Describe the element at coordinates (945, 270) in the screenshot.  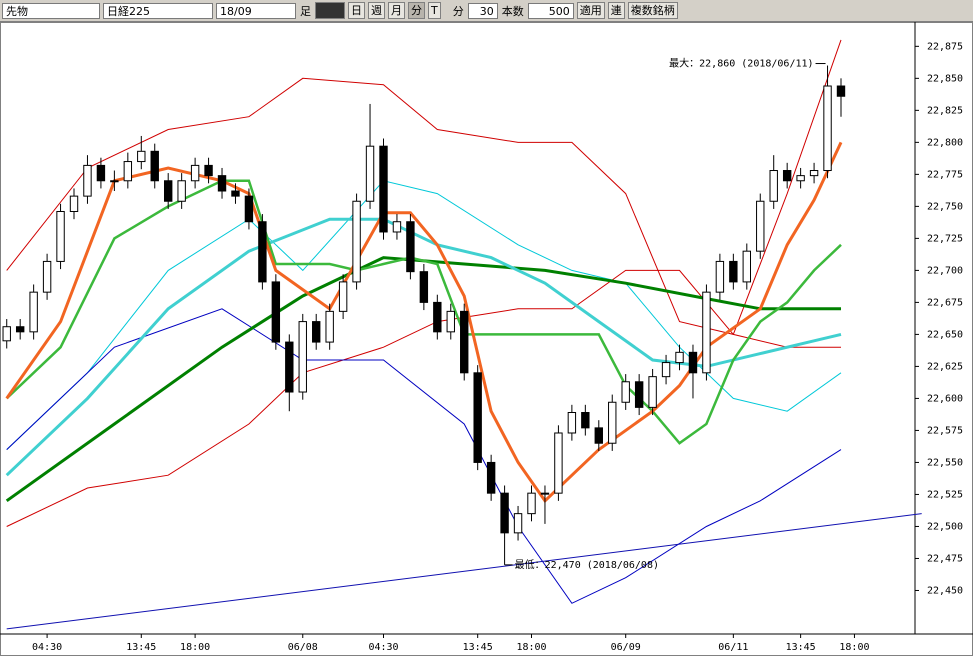
I see `y-tick-label: 22,700` at that location.